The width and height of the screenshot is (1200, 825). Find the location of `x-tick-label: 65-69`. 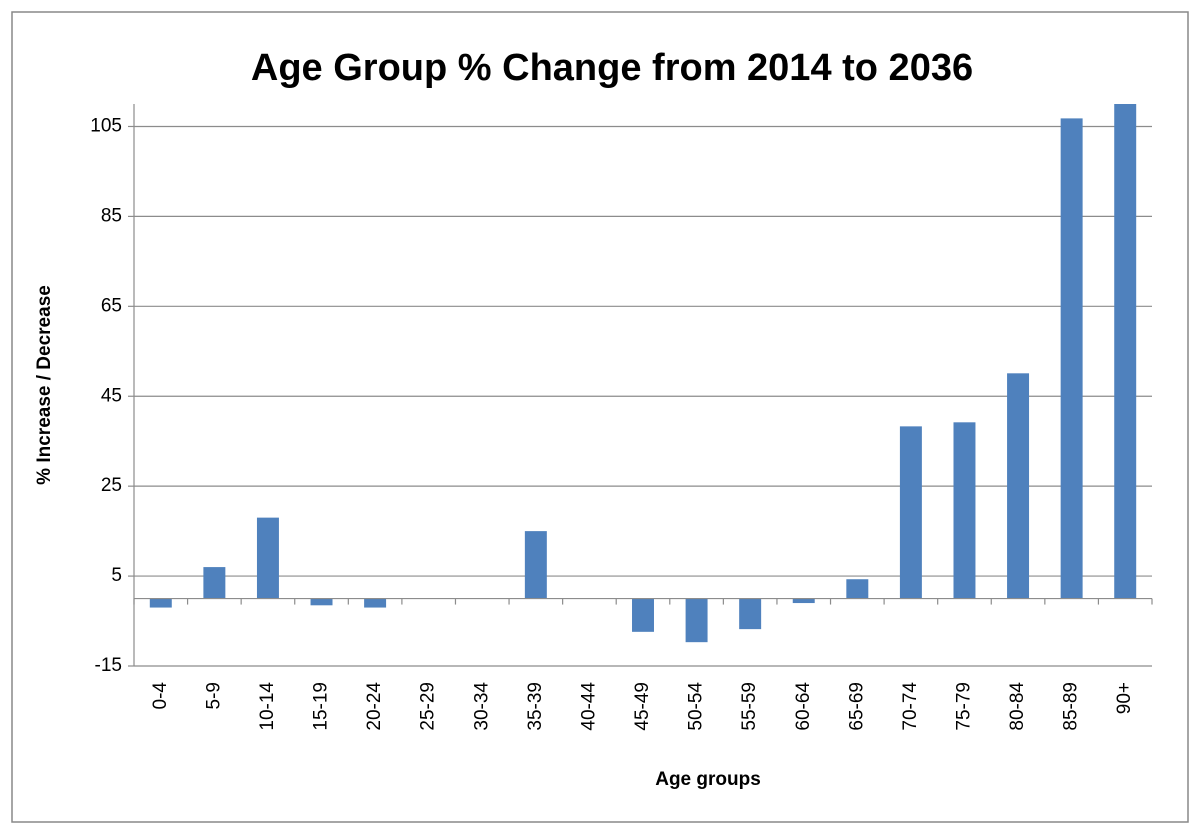

x-tick-label: 65-69 is located at coordinates (856, 706).